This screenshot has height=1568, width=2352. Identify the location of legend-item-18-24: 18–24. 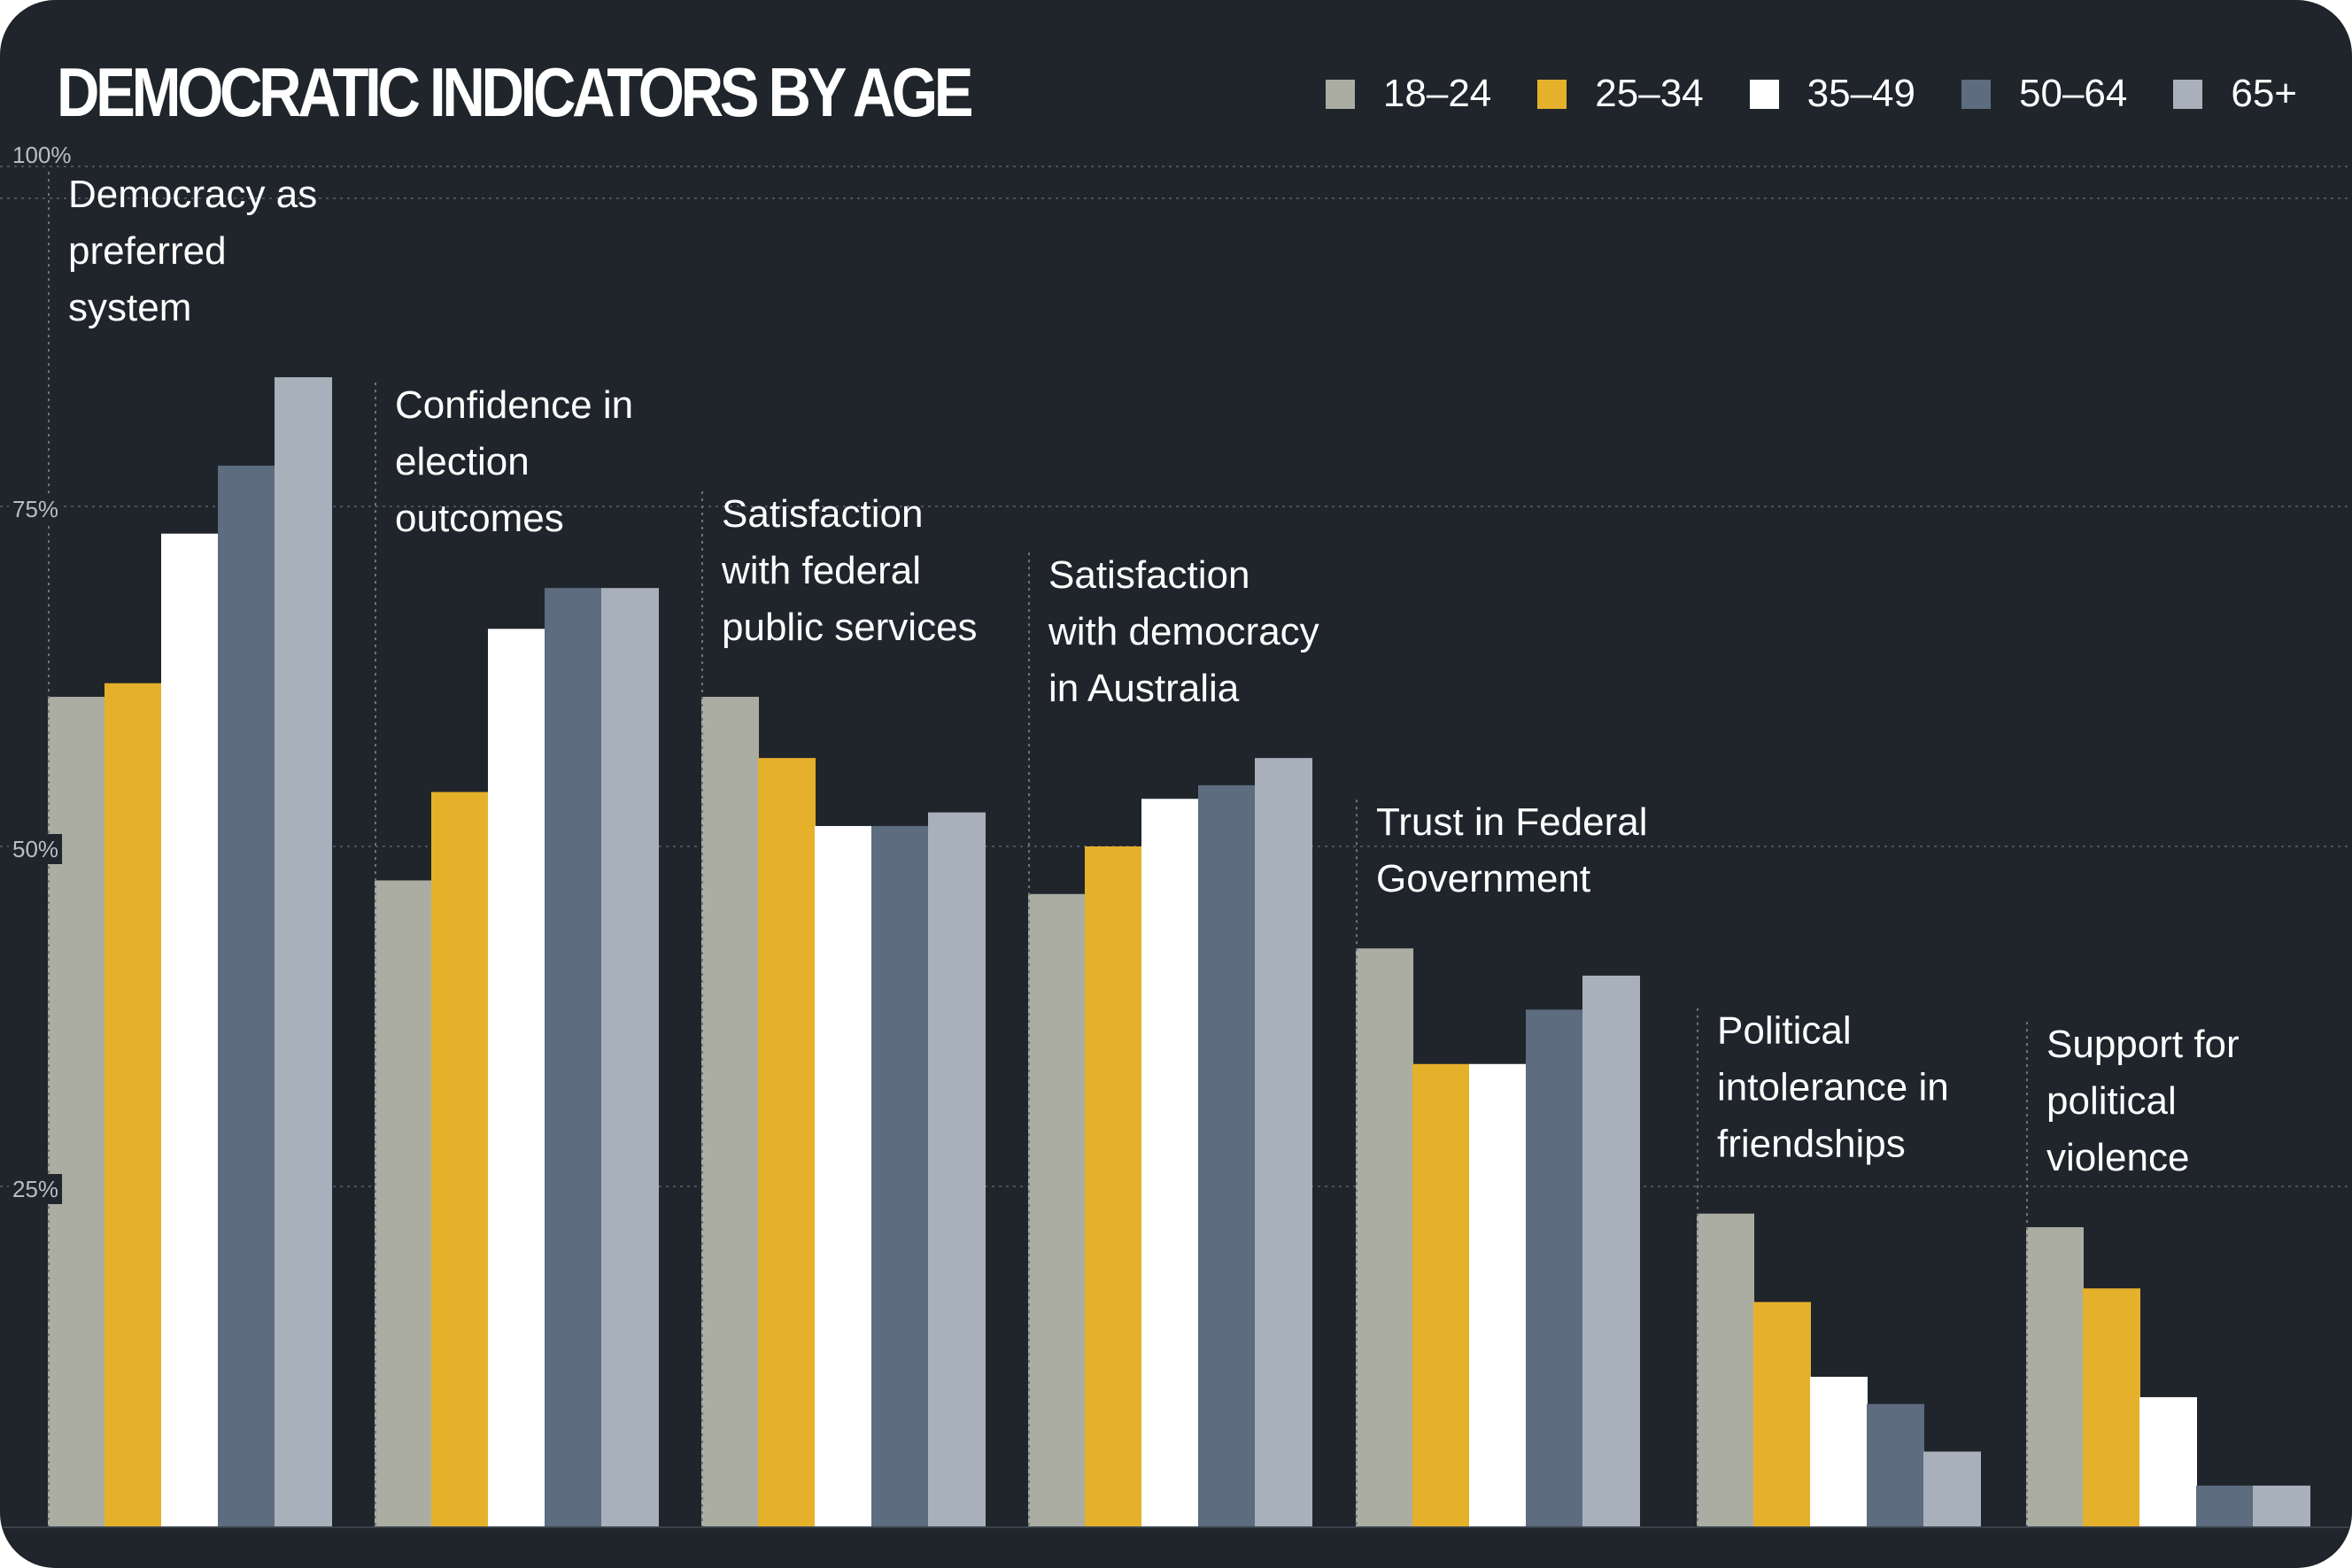
(1408, 93).